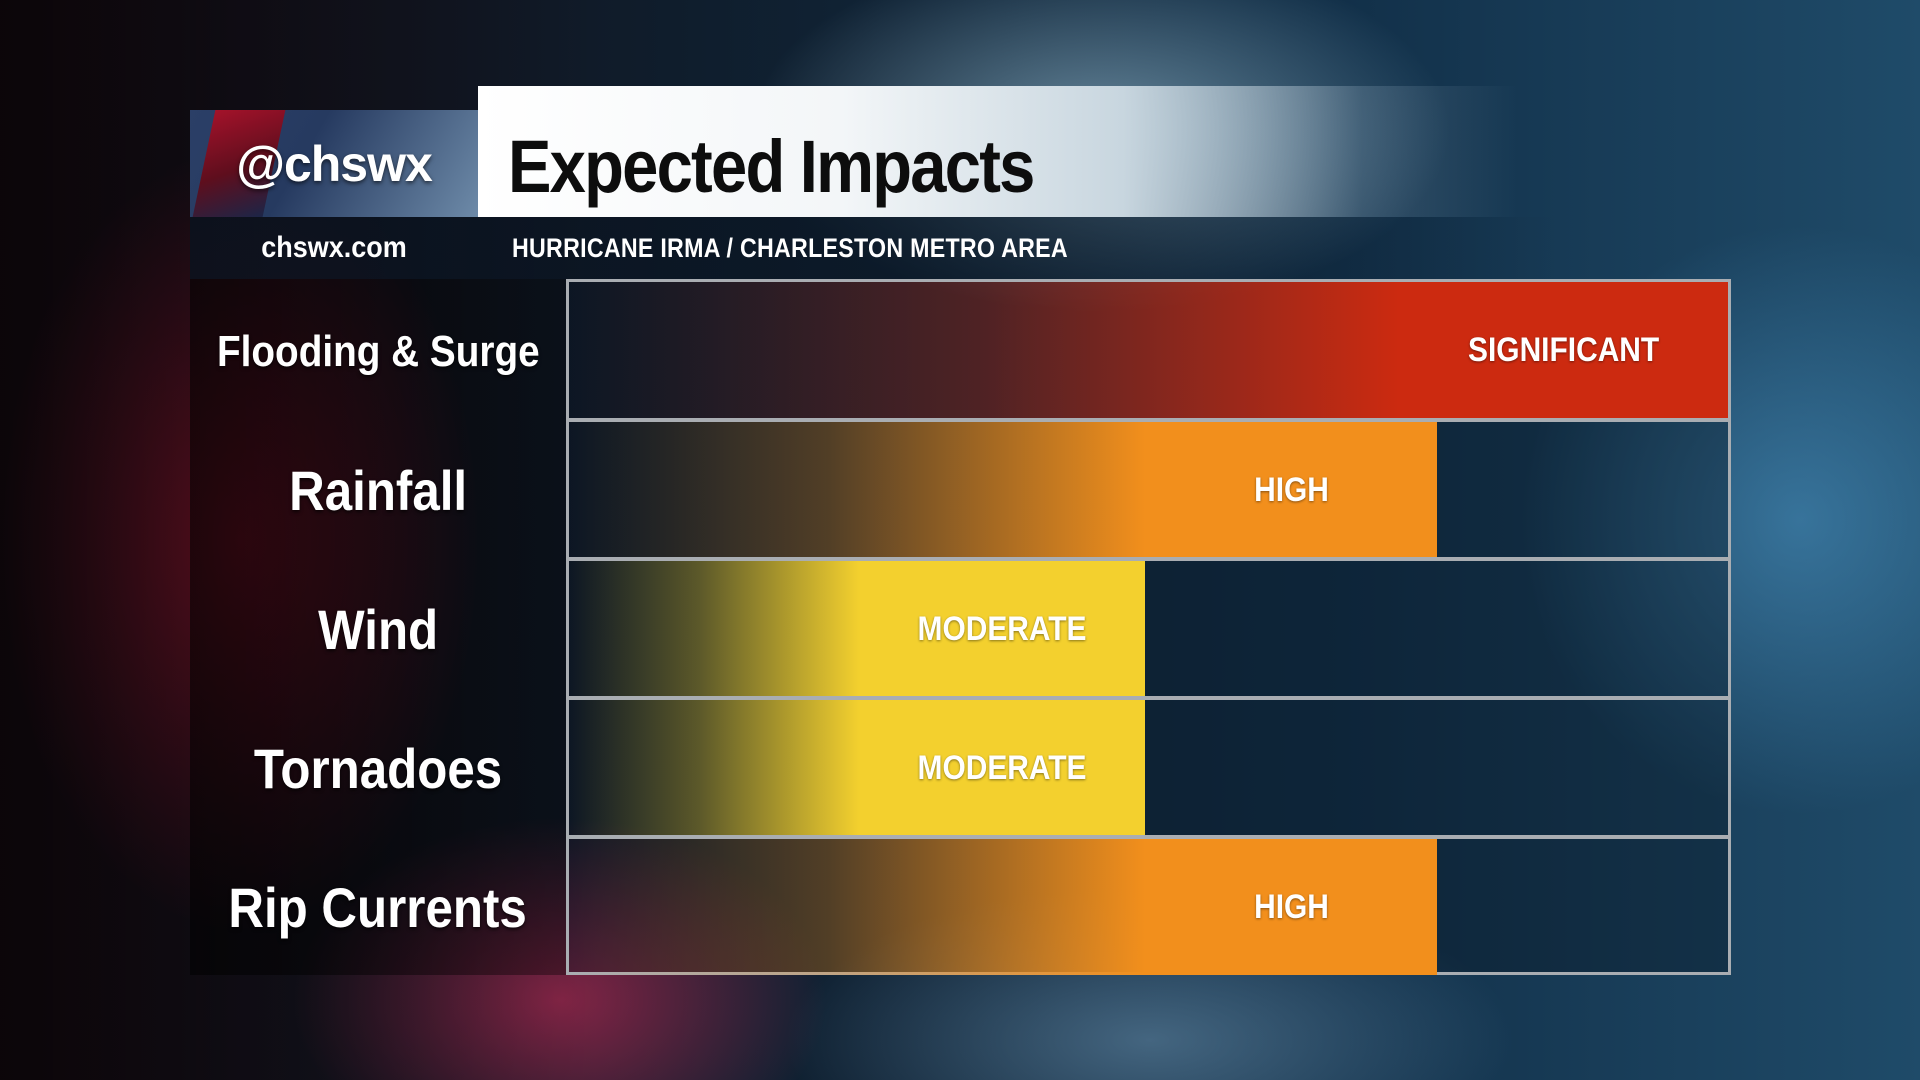  Describe the element at coordinates (377, 490) in the screenshot. I see `impact-label-rainfall: Rainfall` at that location.